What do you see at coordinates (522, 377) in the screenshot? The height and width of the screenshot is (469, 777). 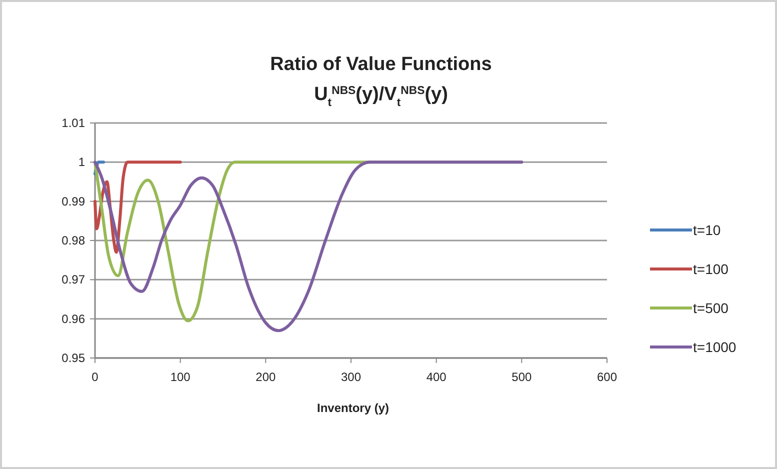 I see `x-tick-label: 500` at bounding box center [522, 377].